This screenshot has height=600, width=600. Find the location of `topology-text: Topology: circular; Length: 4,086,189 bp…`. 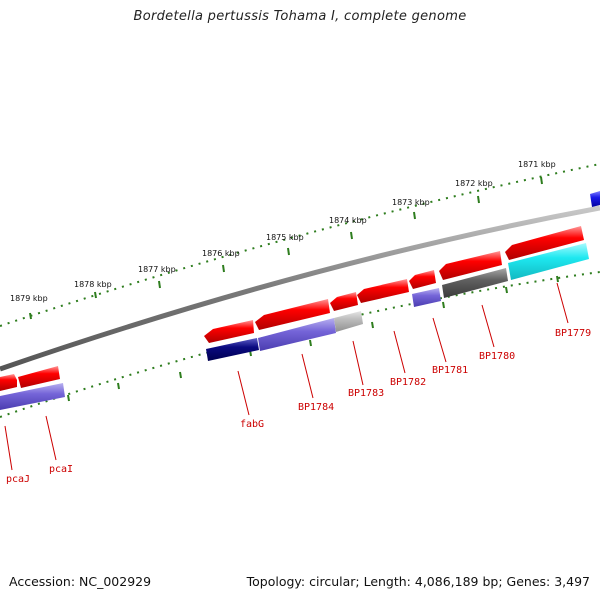

topology-text: Topology: circular; Length: 4,086,189 bp… is located at coordinates (418, 581).